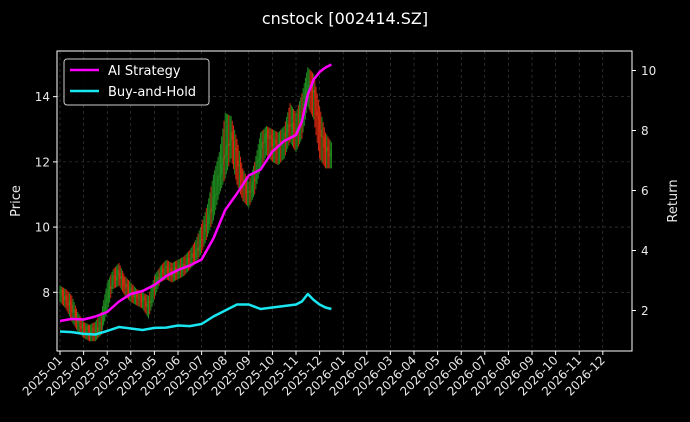 The height and width of the screenshot is (422, 690). I want to click on legend-label-ai-strategy: AI Strategy, so click(144, 71).